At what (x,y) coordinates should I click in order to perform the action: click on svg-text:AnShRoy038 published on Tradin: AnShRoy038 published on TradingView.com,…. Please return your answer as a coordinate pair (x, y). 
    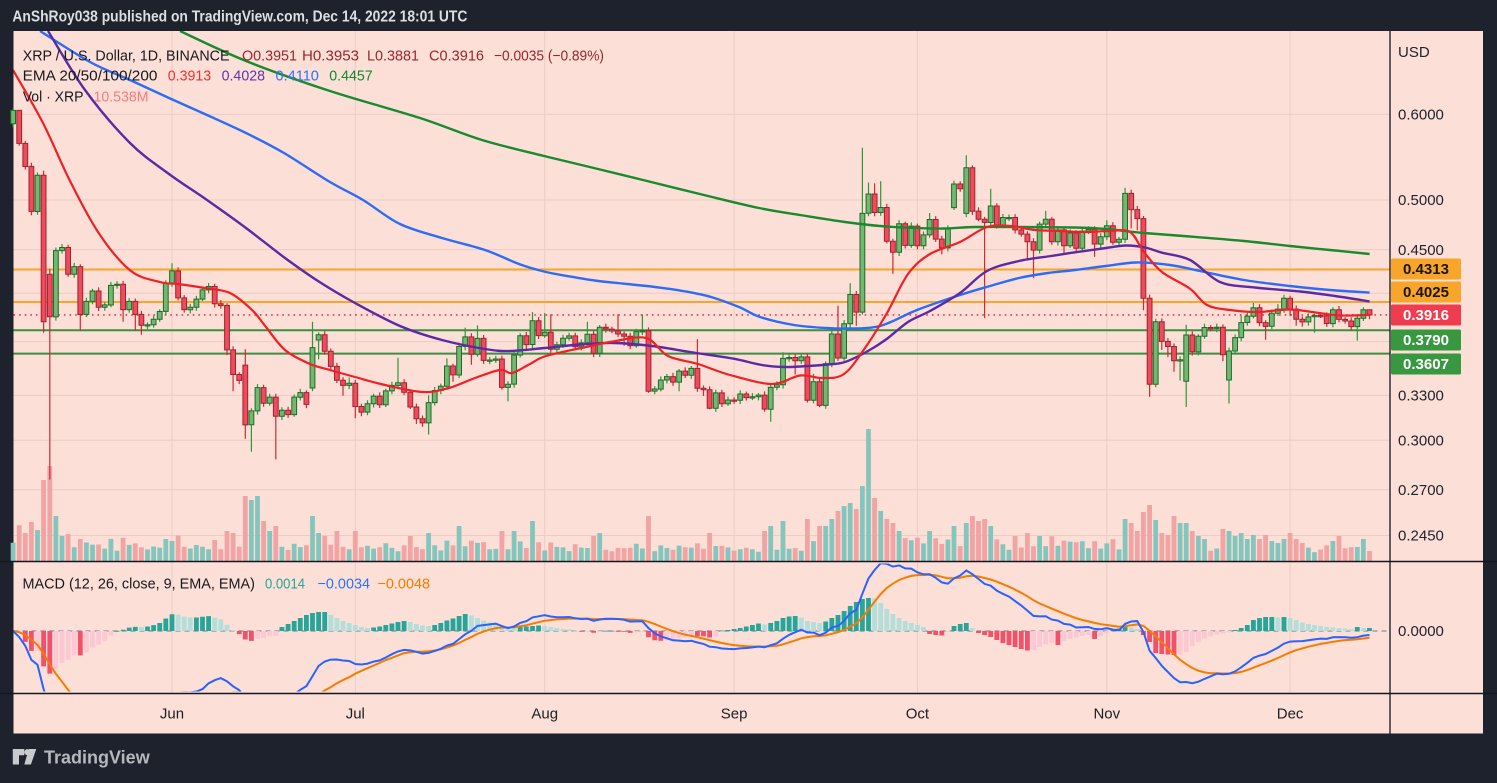
    Looking at the image, I should click on (239, 17).